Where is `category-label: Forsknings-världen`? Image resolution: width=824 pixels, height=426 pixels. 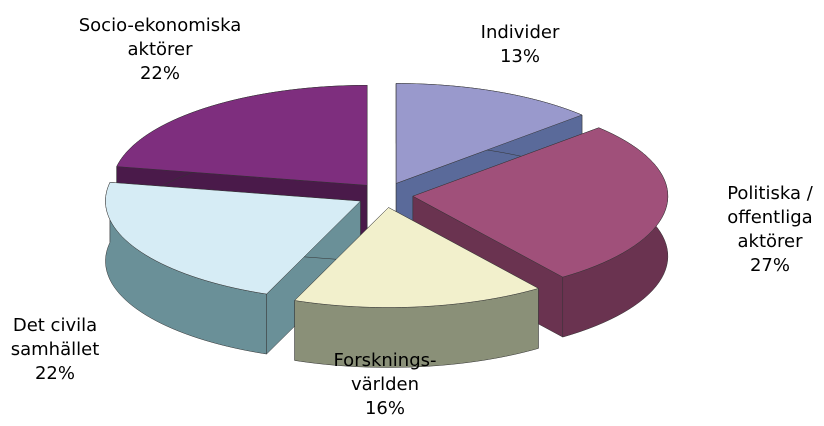
category-label: Forsknings-världen is located at coordinates (385, 372).